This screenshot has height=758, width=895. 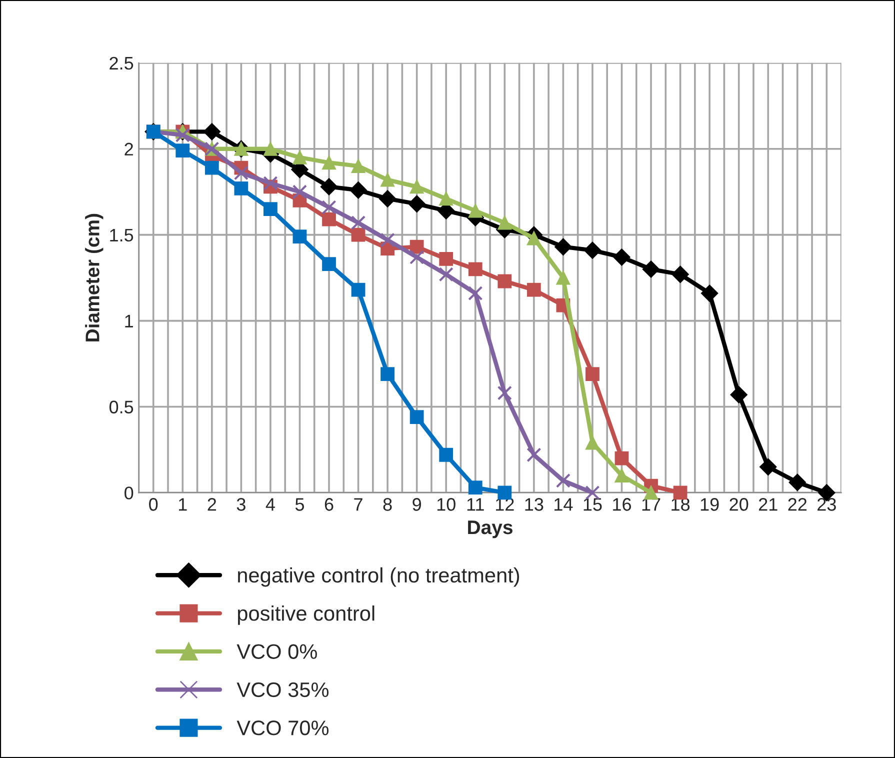 I want to click on x-tick-label: 16, so click(x=622, y=504).